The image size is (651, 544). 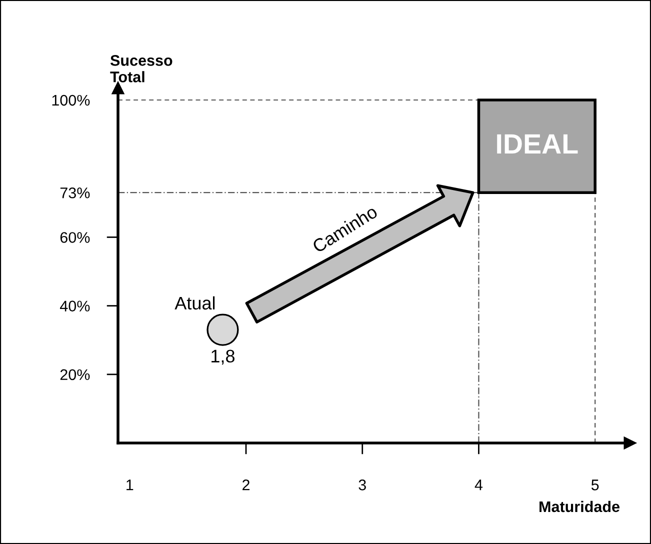 What do you see at coordinates (194, 303) in the screenshot?
I see `series-label: Atual` at bounding box center [194, 303].